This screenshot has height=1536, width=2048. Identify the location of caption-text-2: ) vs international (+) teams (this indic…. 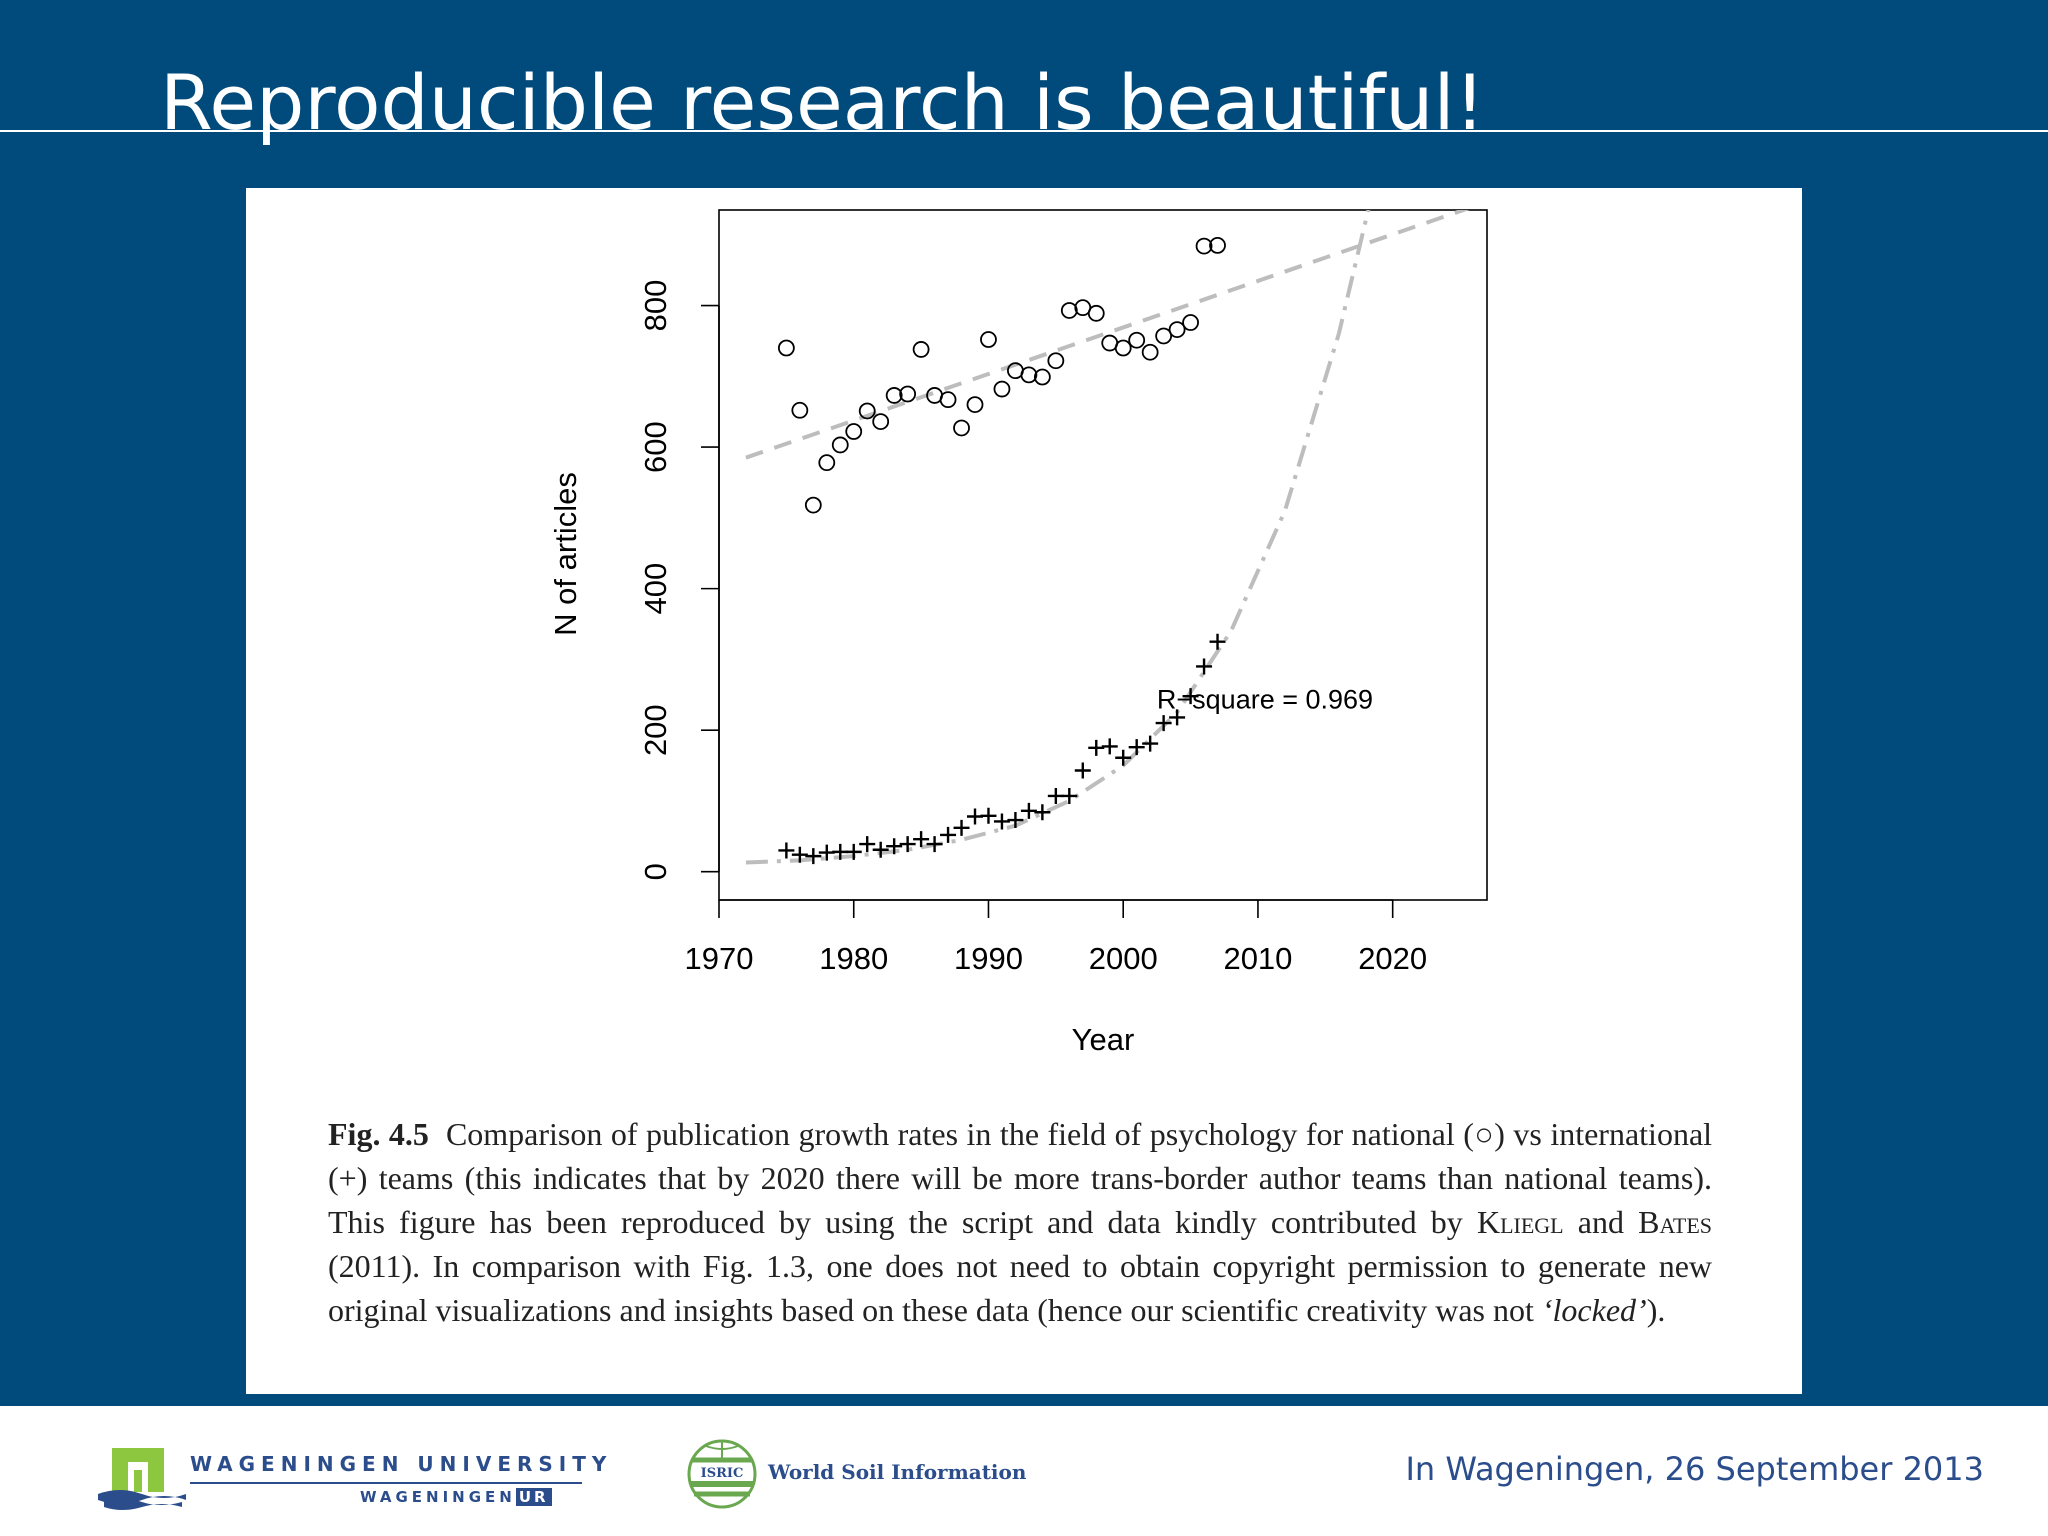
(1020, 1178).